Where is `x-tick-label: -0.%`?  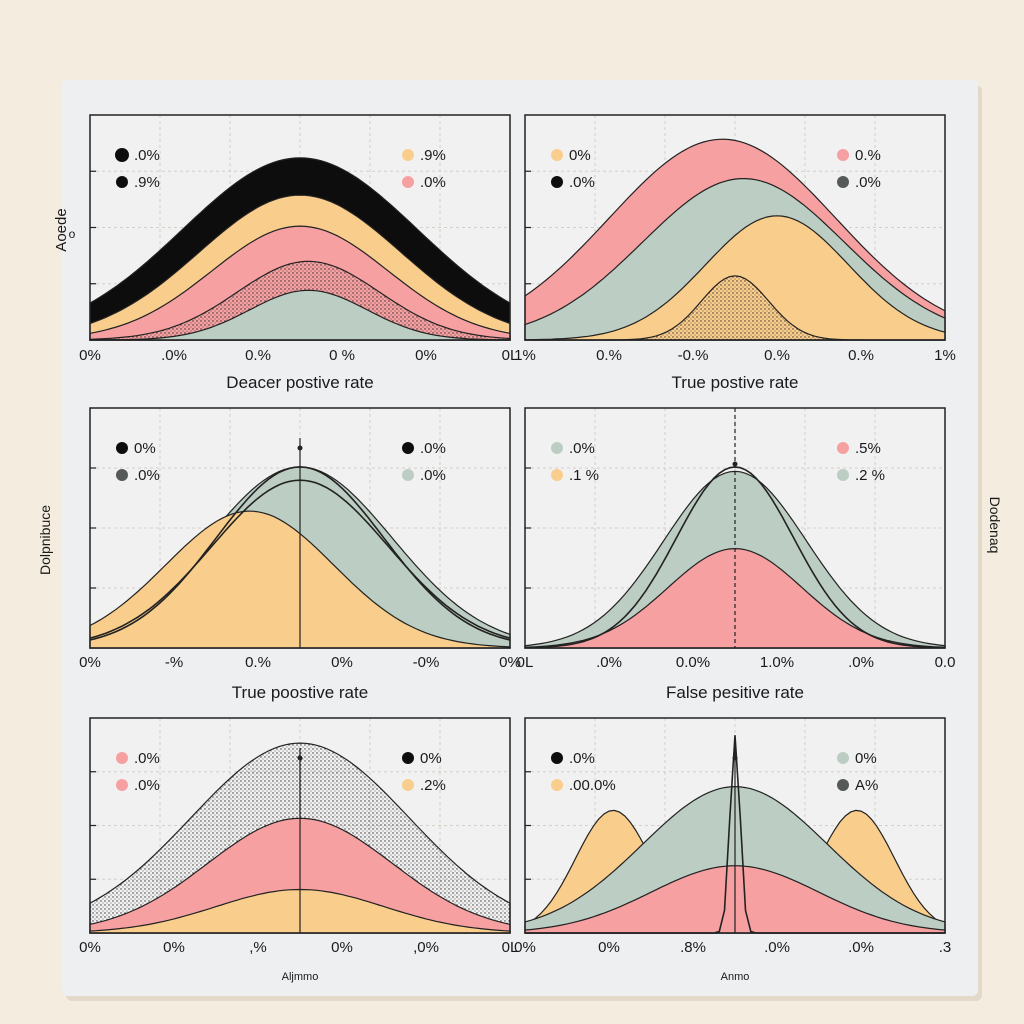
x-tick-label: -0.% is located at coordinates (693, 355).